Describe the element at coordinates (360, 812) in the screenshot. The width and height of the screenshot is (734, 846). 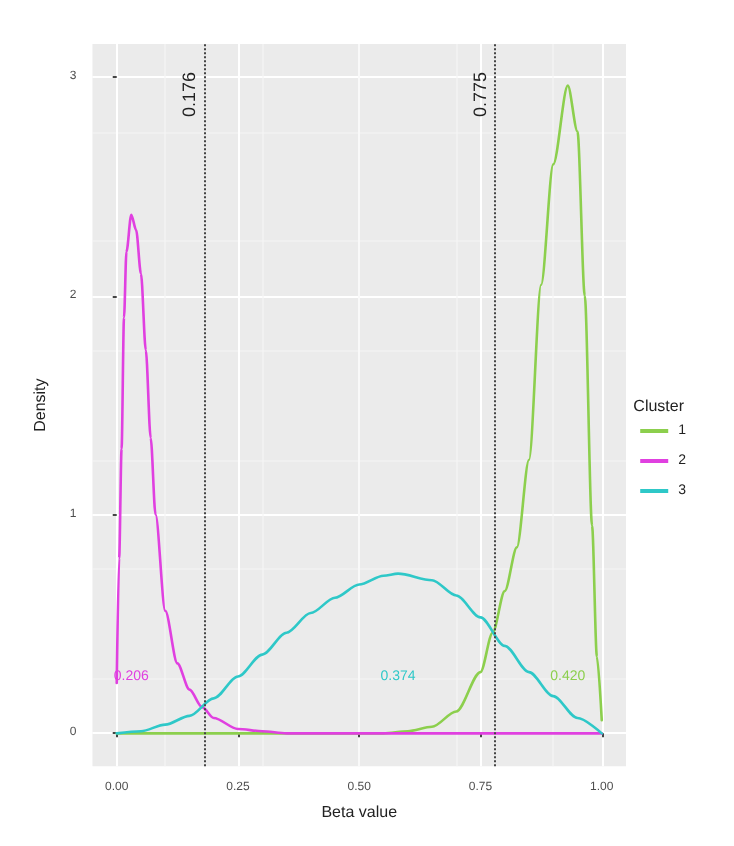
I see `x-axis-title: Beta value` at that location.